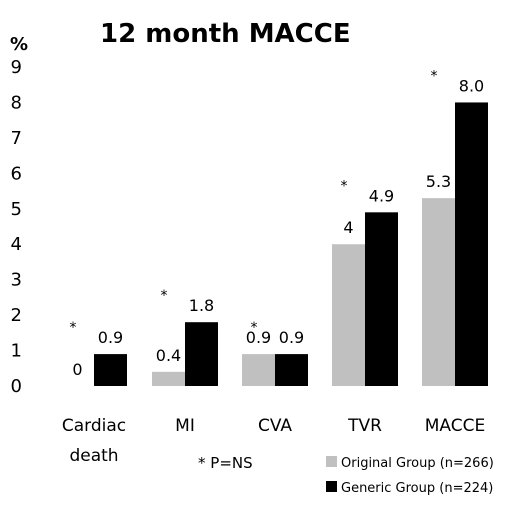 This screenshot has height=510, width=524. What do you see at coordinates (16, 280) in the screenshot?
I see `y-tick-label: 3` at bounding box center [16, 280].